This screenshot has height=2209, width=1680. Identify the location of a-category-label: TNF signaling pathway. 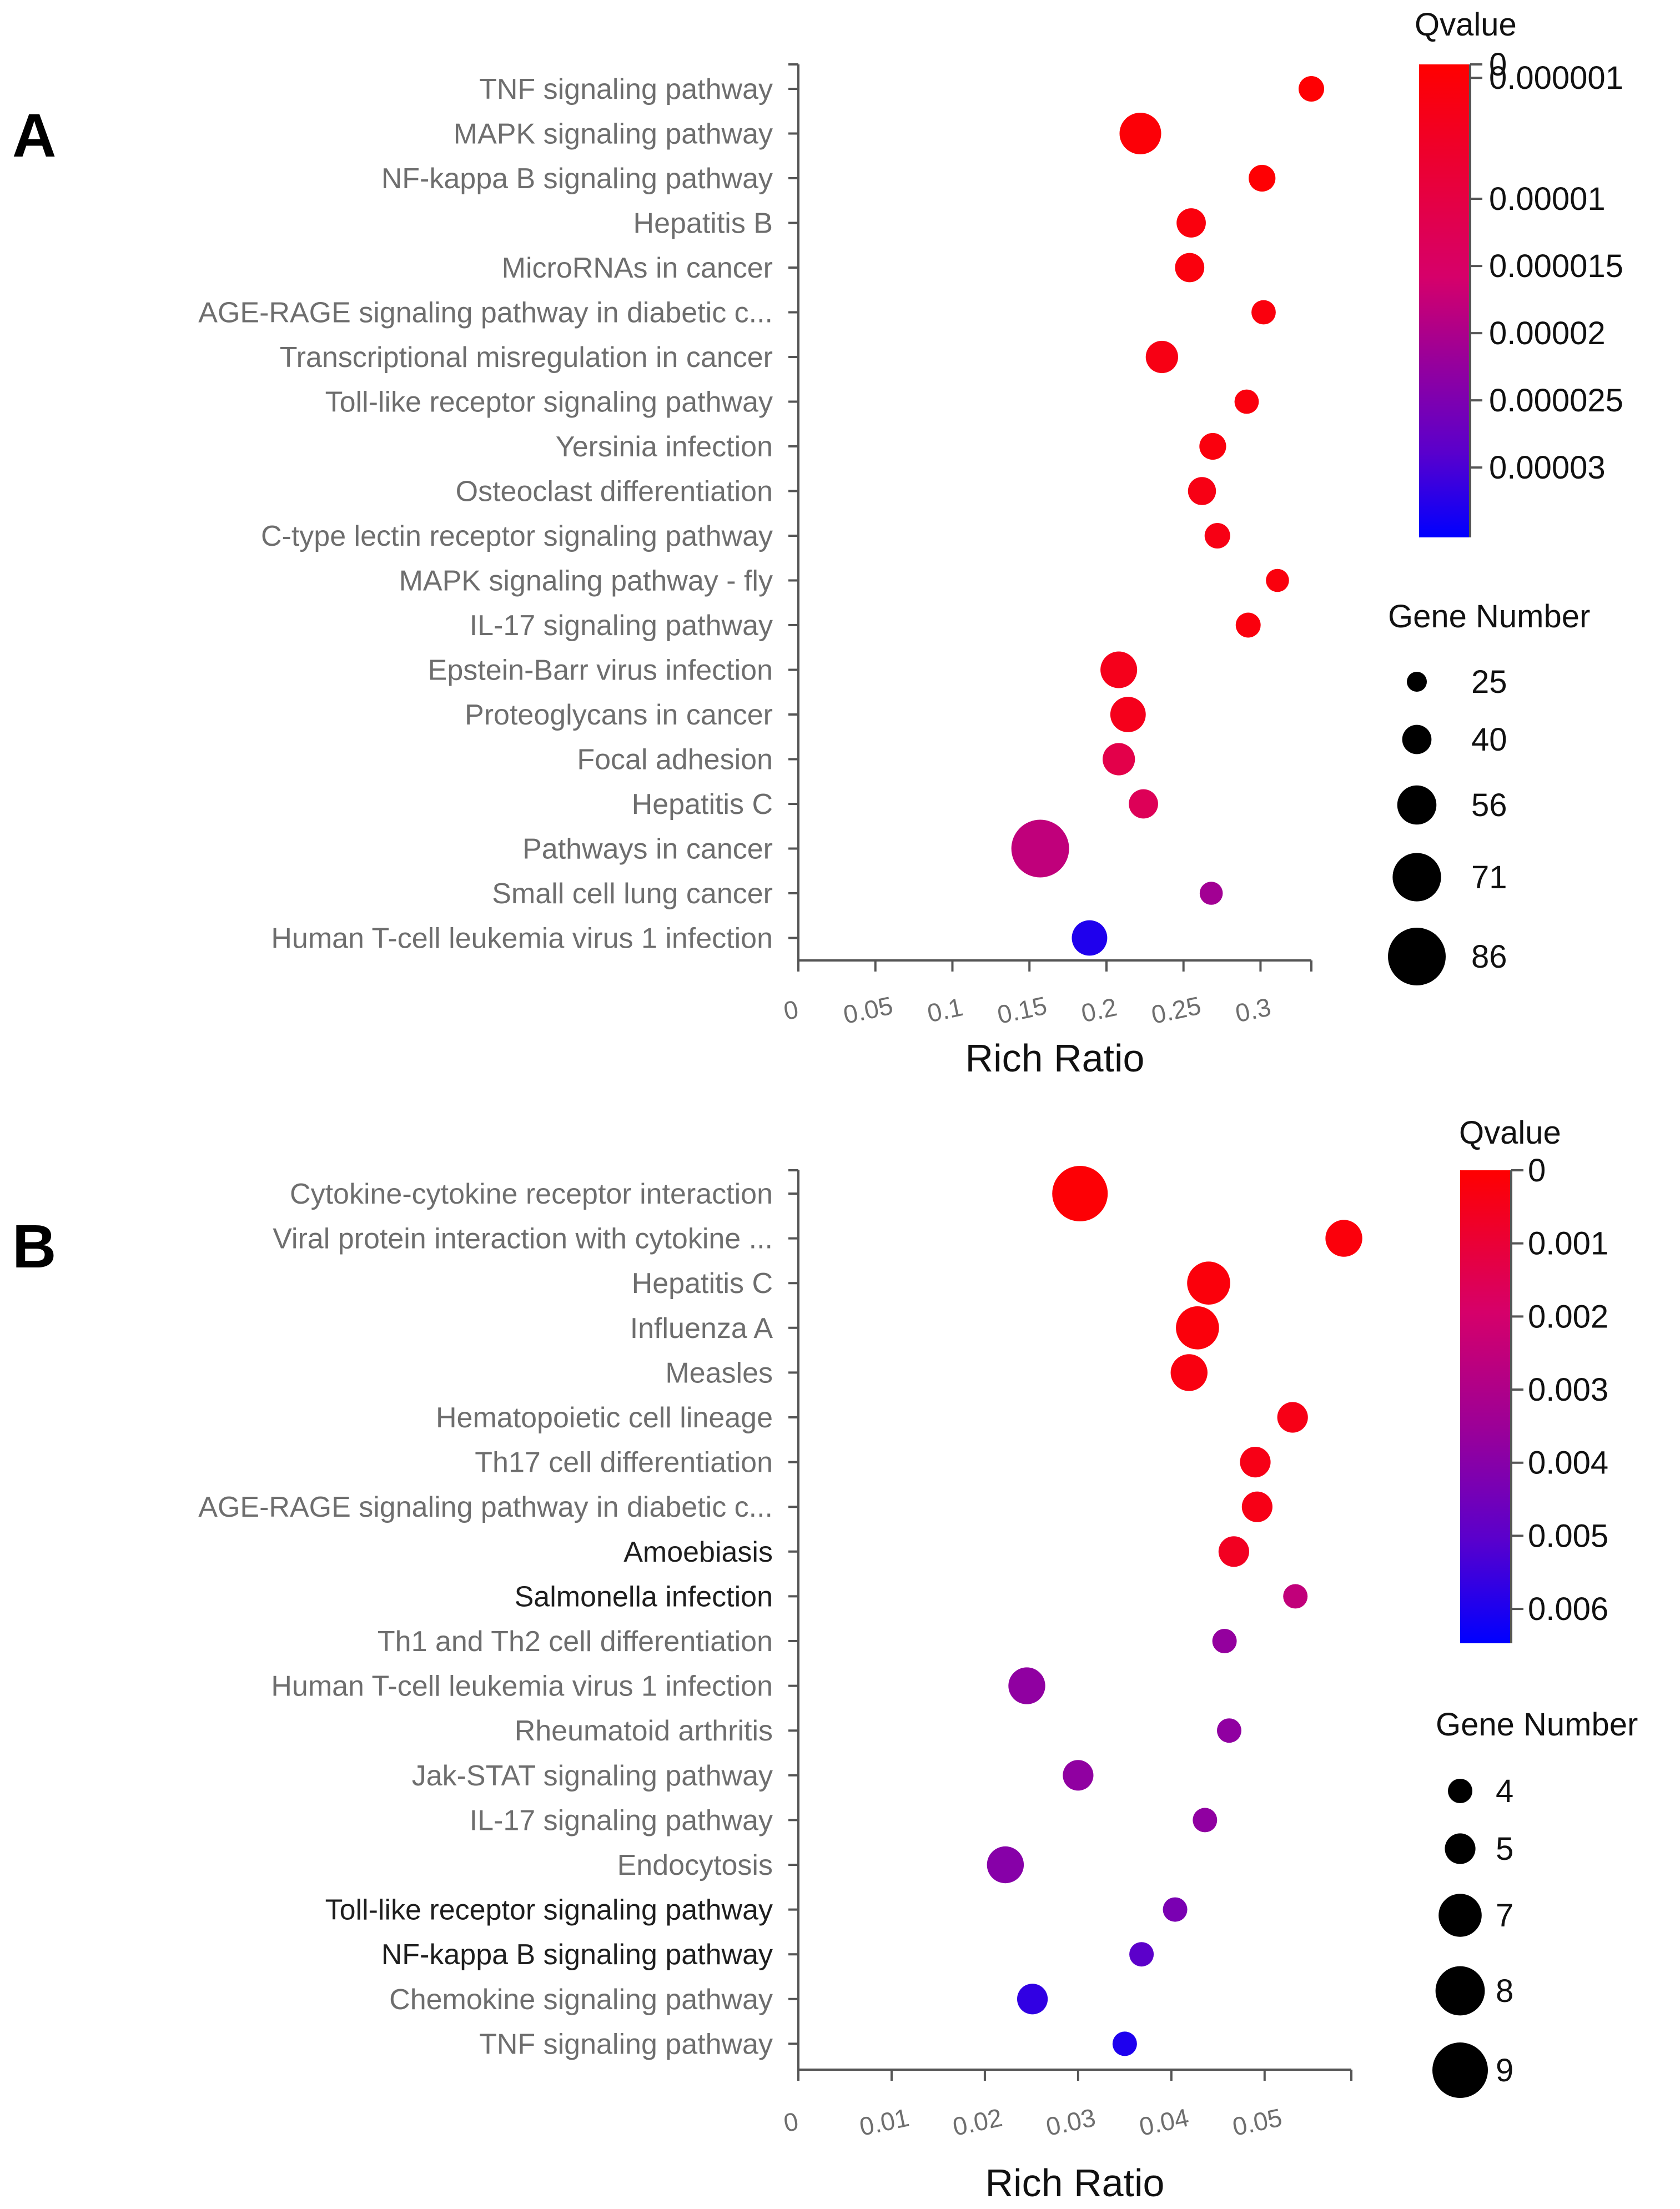
(626, 89).